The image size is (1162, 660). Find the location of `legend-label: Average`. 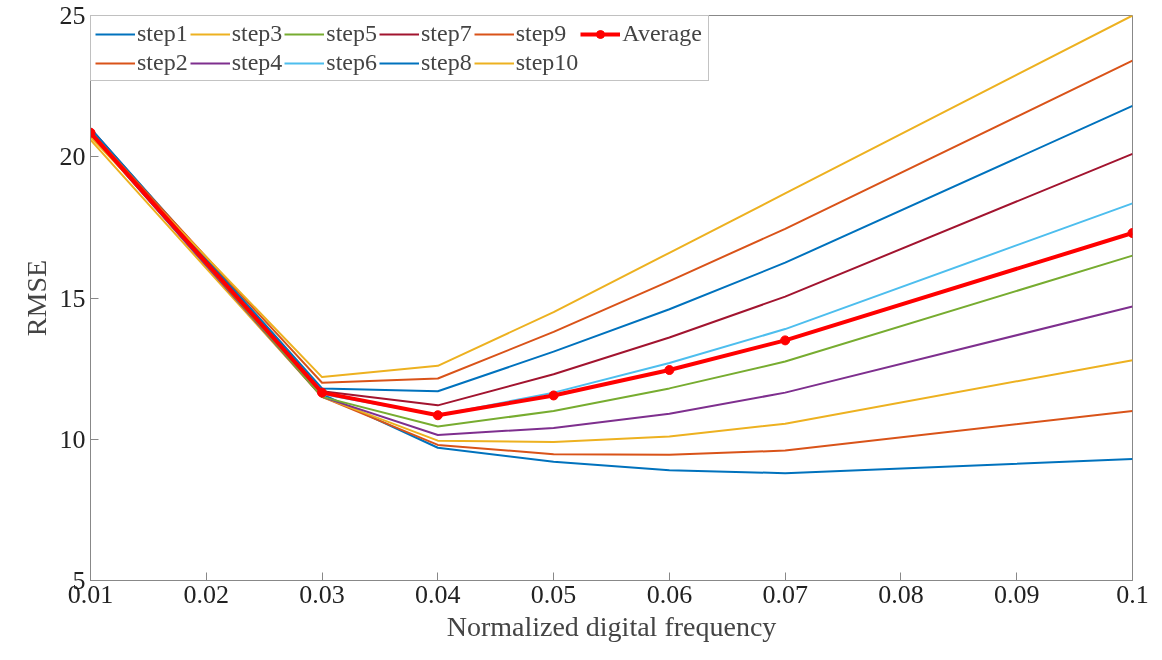

legend-label: Average is located at coordinates (662, 33).